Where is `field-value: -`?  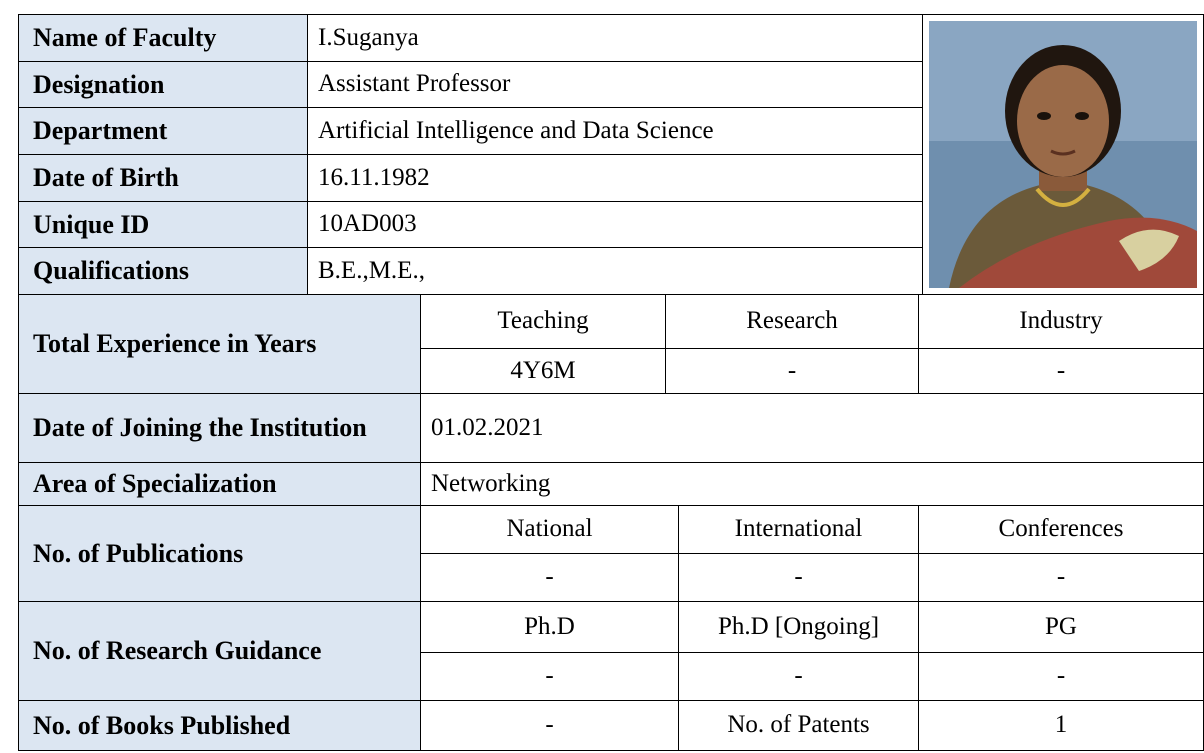 field-value: - is located at coordinates (549, 725).